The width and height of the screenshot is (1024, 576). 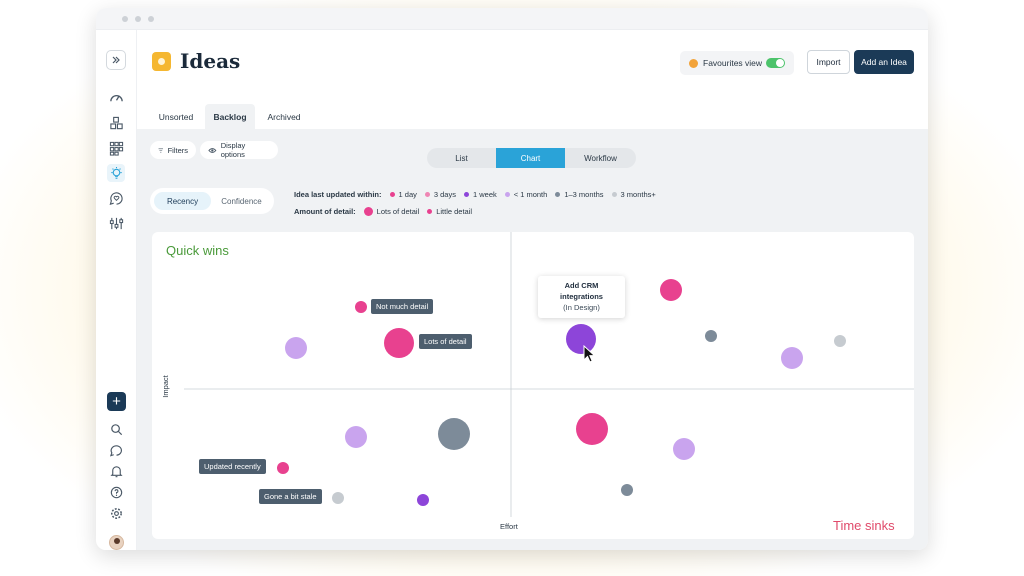 I want to click on legend-item: < 1 month, so click(x=525, y=194).